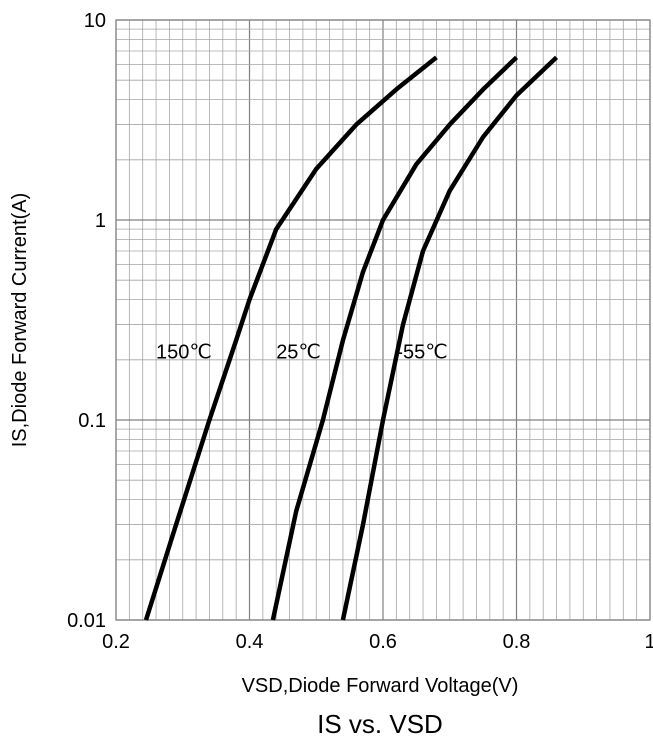 This screenshot has width=653, height=743. I want to click on y-tick-label: 10, so click(95, 21).